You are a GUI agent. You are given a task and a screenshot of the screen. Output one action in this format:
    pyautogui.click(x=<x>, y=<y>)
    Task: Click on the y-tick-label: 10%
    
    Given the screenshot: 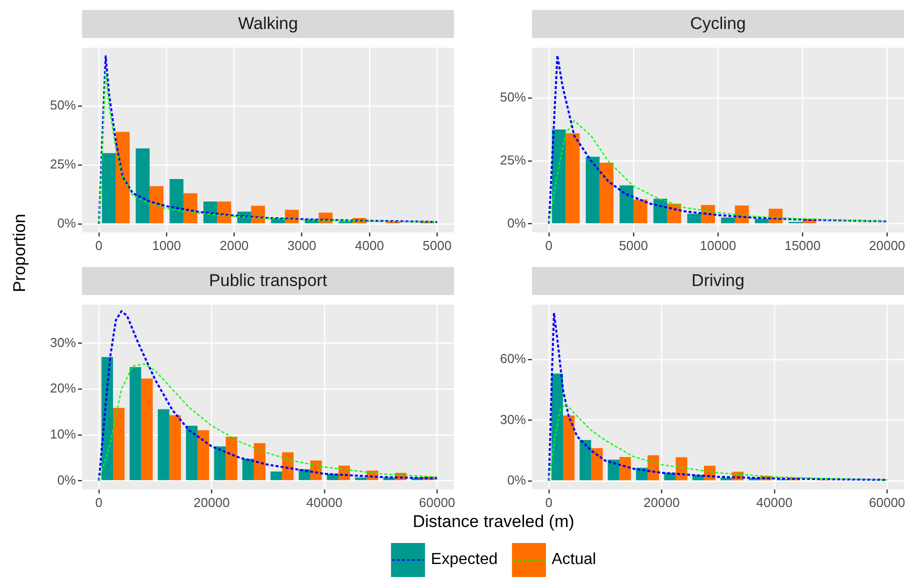 What is the action you would take?
    pyautogui.click(x=63, y=434)
    